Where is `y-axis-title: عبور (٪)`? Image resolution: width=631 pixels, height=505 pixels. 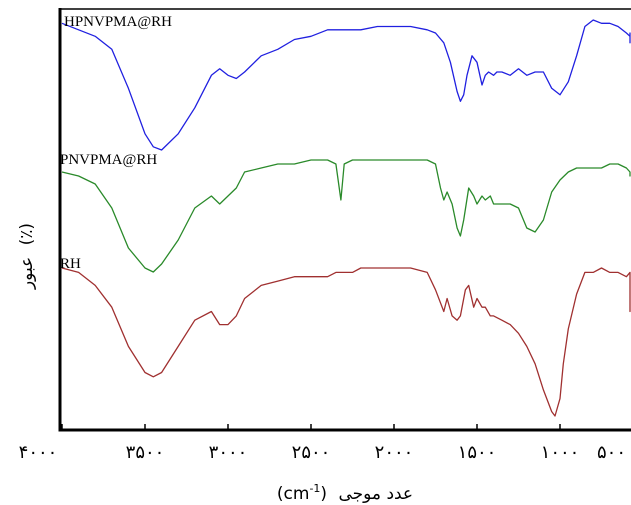 y-axis-title: عبور (٪) is located at coordinates (27, 256).